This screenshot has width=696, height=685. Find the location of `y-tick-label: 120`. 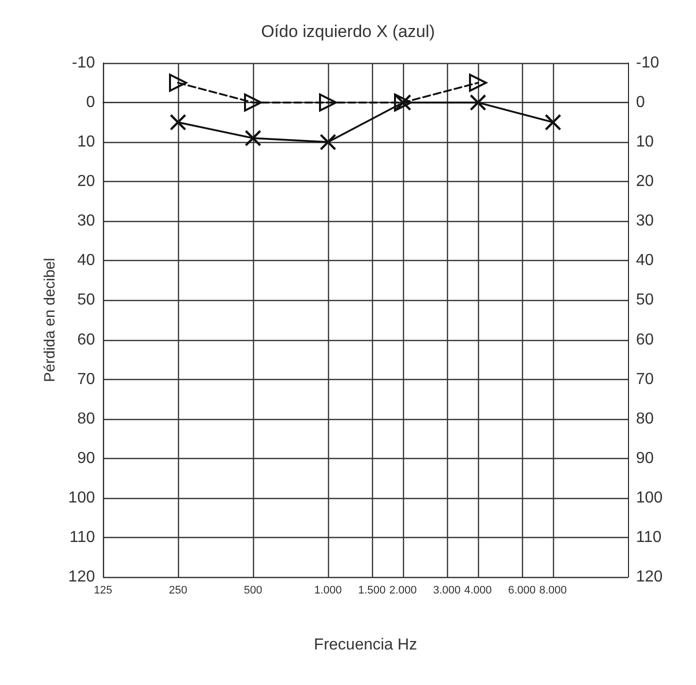

y-tick-label: 120 is located at coordinates (82, 577).